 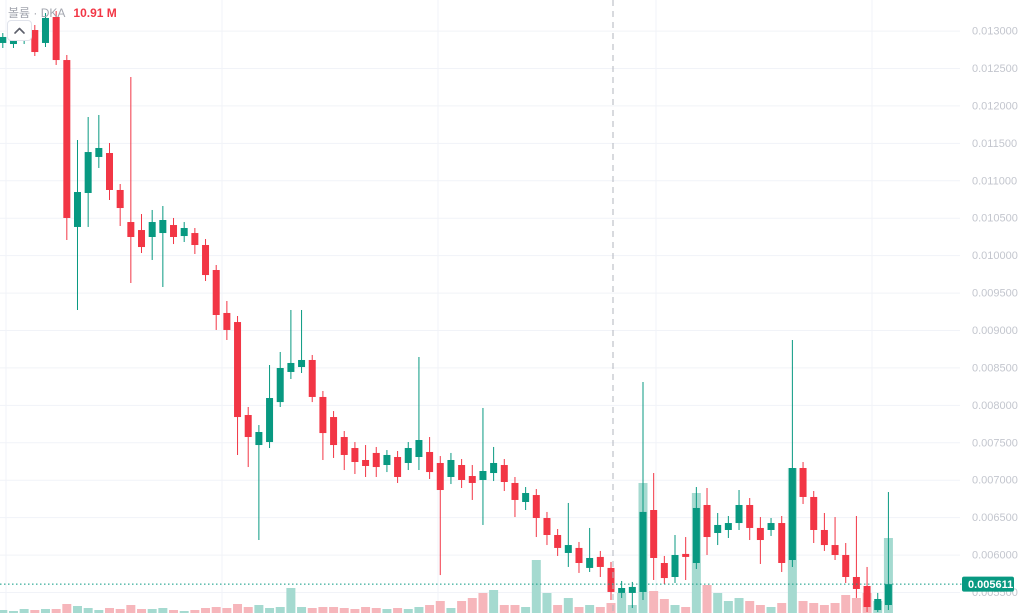 What do you see at coordinates (992, 306) in the screenshot?
I see `price-axis-drag-area` at bounding box center [992, 306].